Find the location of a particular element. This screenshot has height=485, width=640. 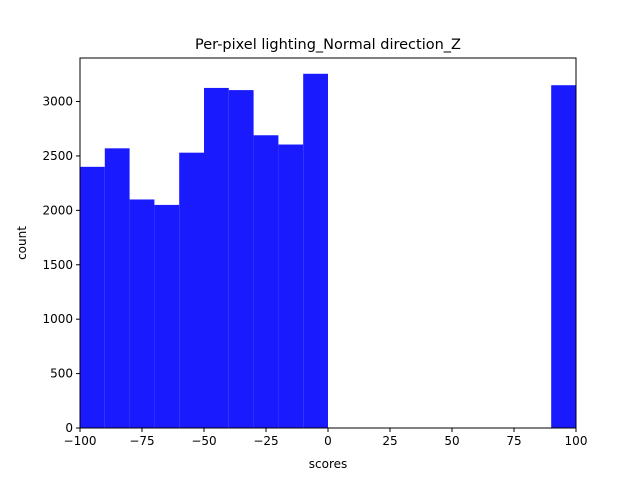

chart-title: Per-pixel lighting_Normal direction_Z is located at coordinates (328, 45).